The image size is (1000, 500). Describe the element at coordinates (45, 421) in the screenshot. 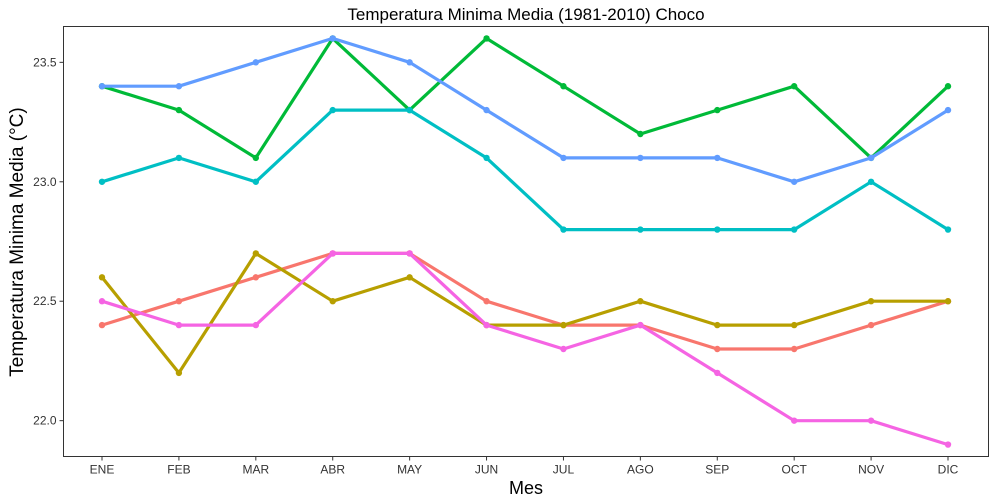

I see `y-tick-label: 22.0` at that location.